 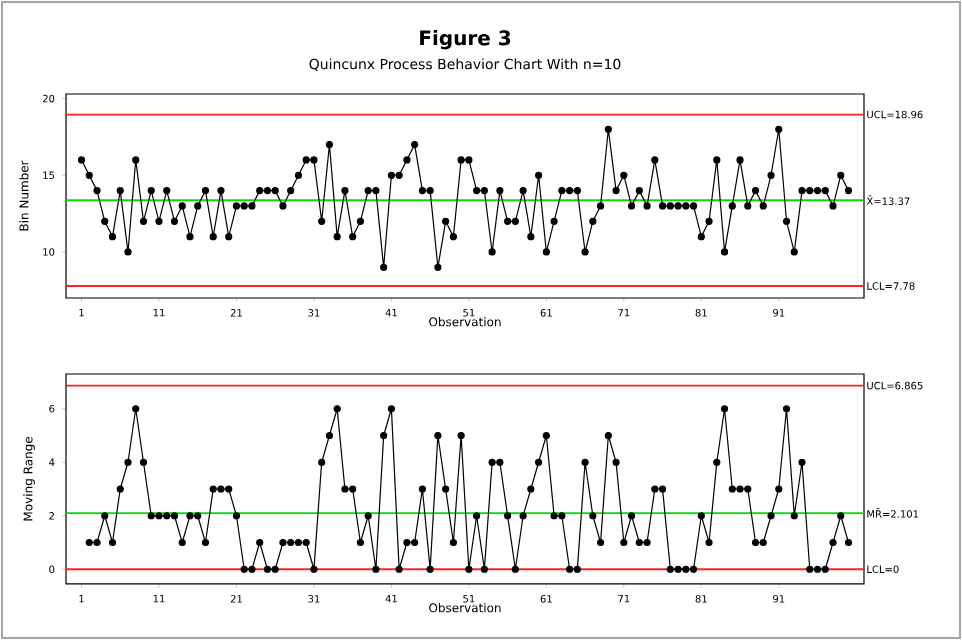 I want to click on chart-title: Figure 3, so click(x=465, y=39).